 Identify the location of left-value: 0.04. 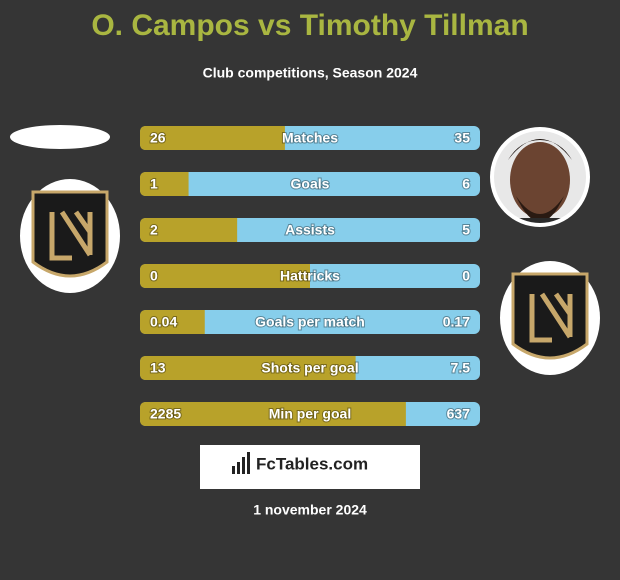
(163, 322).